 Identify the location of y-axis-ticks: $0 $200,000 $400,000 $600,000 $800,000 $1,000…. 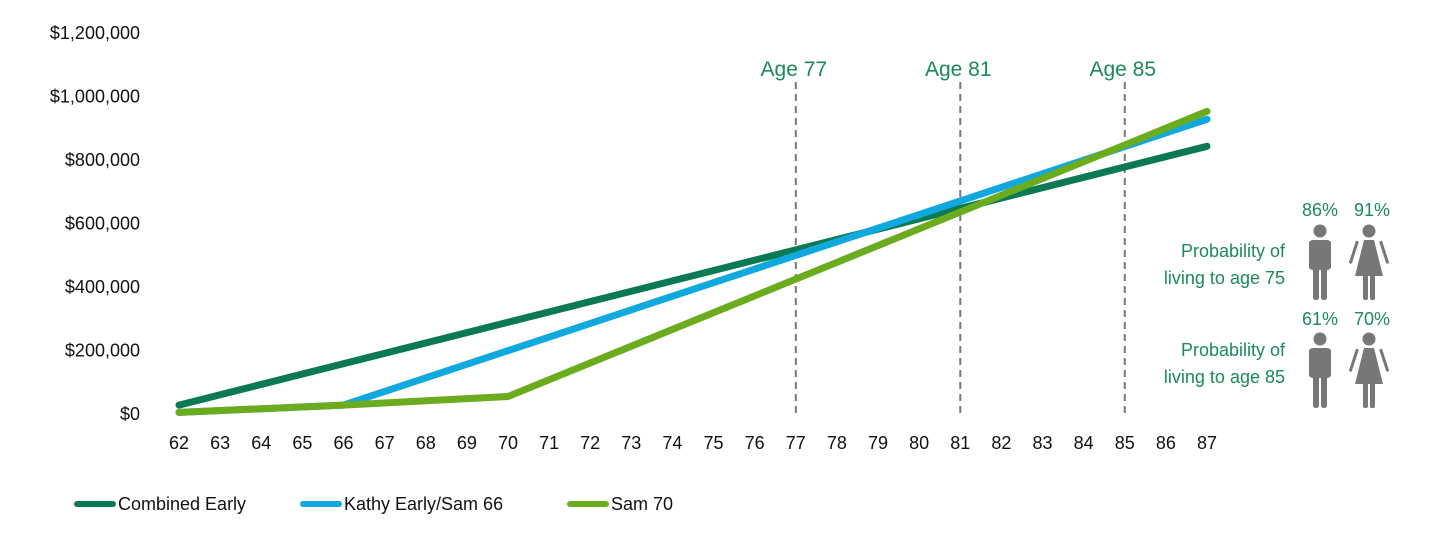
(95, 223).